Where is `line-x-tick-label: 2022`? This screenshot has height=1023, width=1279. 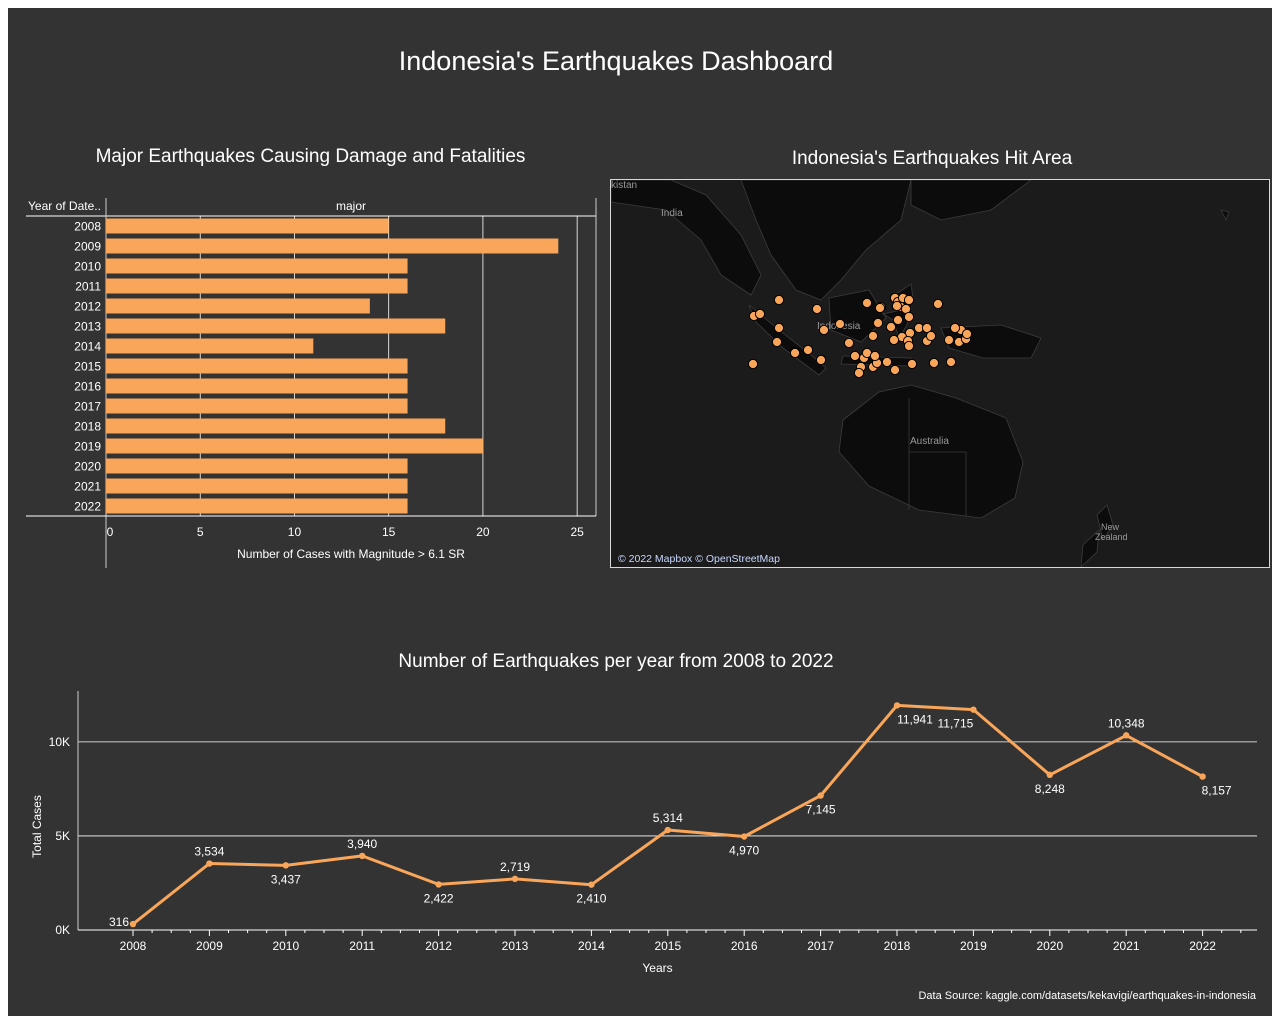
line-x-tick-label: 2022 is located at coordinates (1202, 946).